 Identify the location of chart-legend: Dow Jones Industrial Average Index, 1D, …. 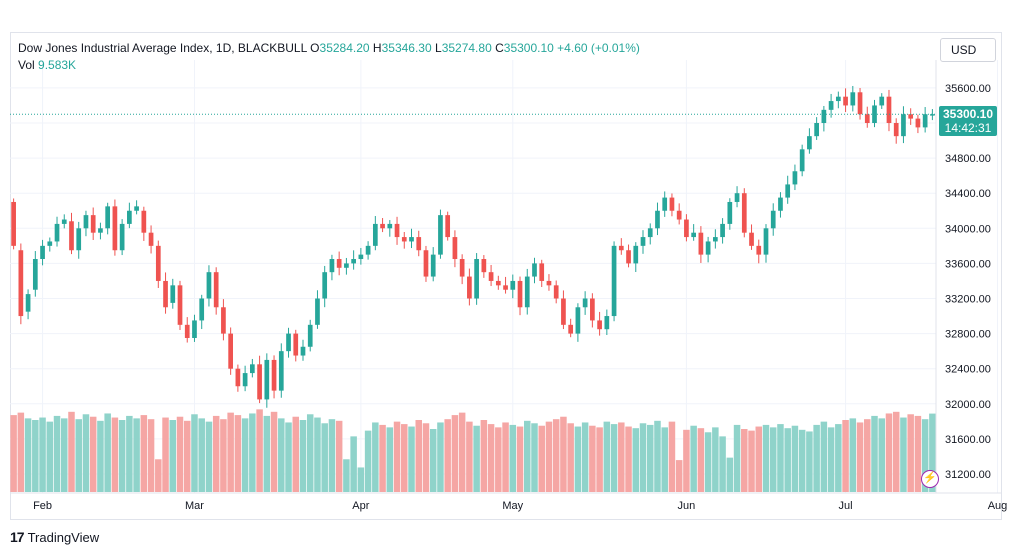
(329, 57).